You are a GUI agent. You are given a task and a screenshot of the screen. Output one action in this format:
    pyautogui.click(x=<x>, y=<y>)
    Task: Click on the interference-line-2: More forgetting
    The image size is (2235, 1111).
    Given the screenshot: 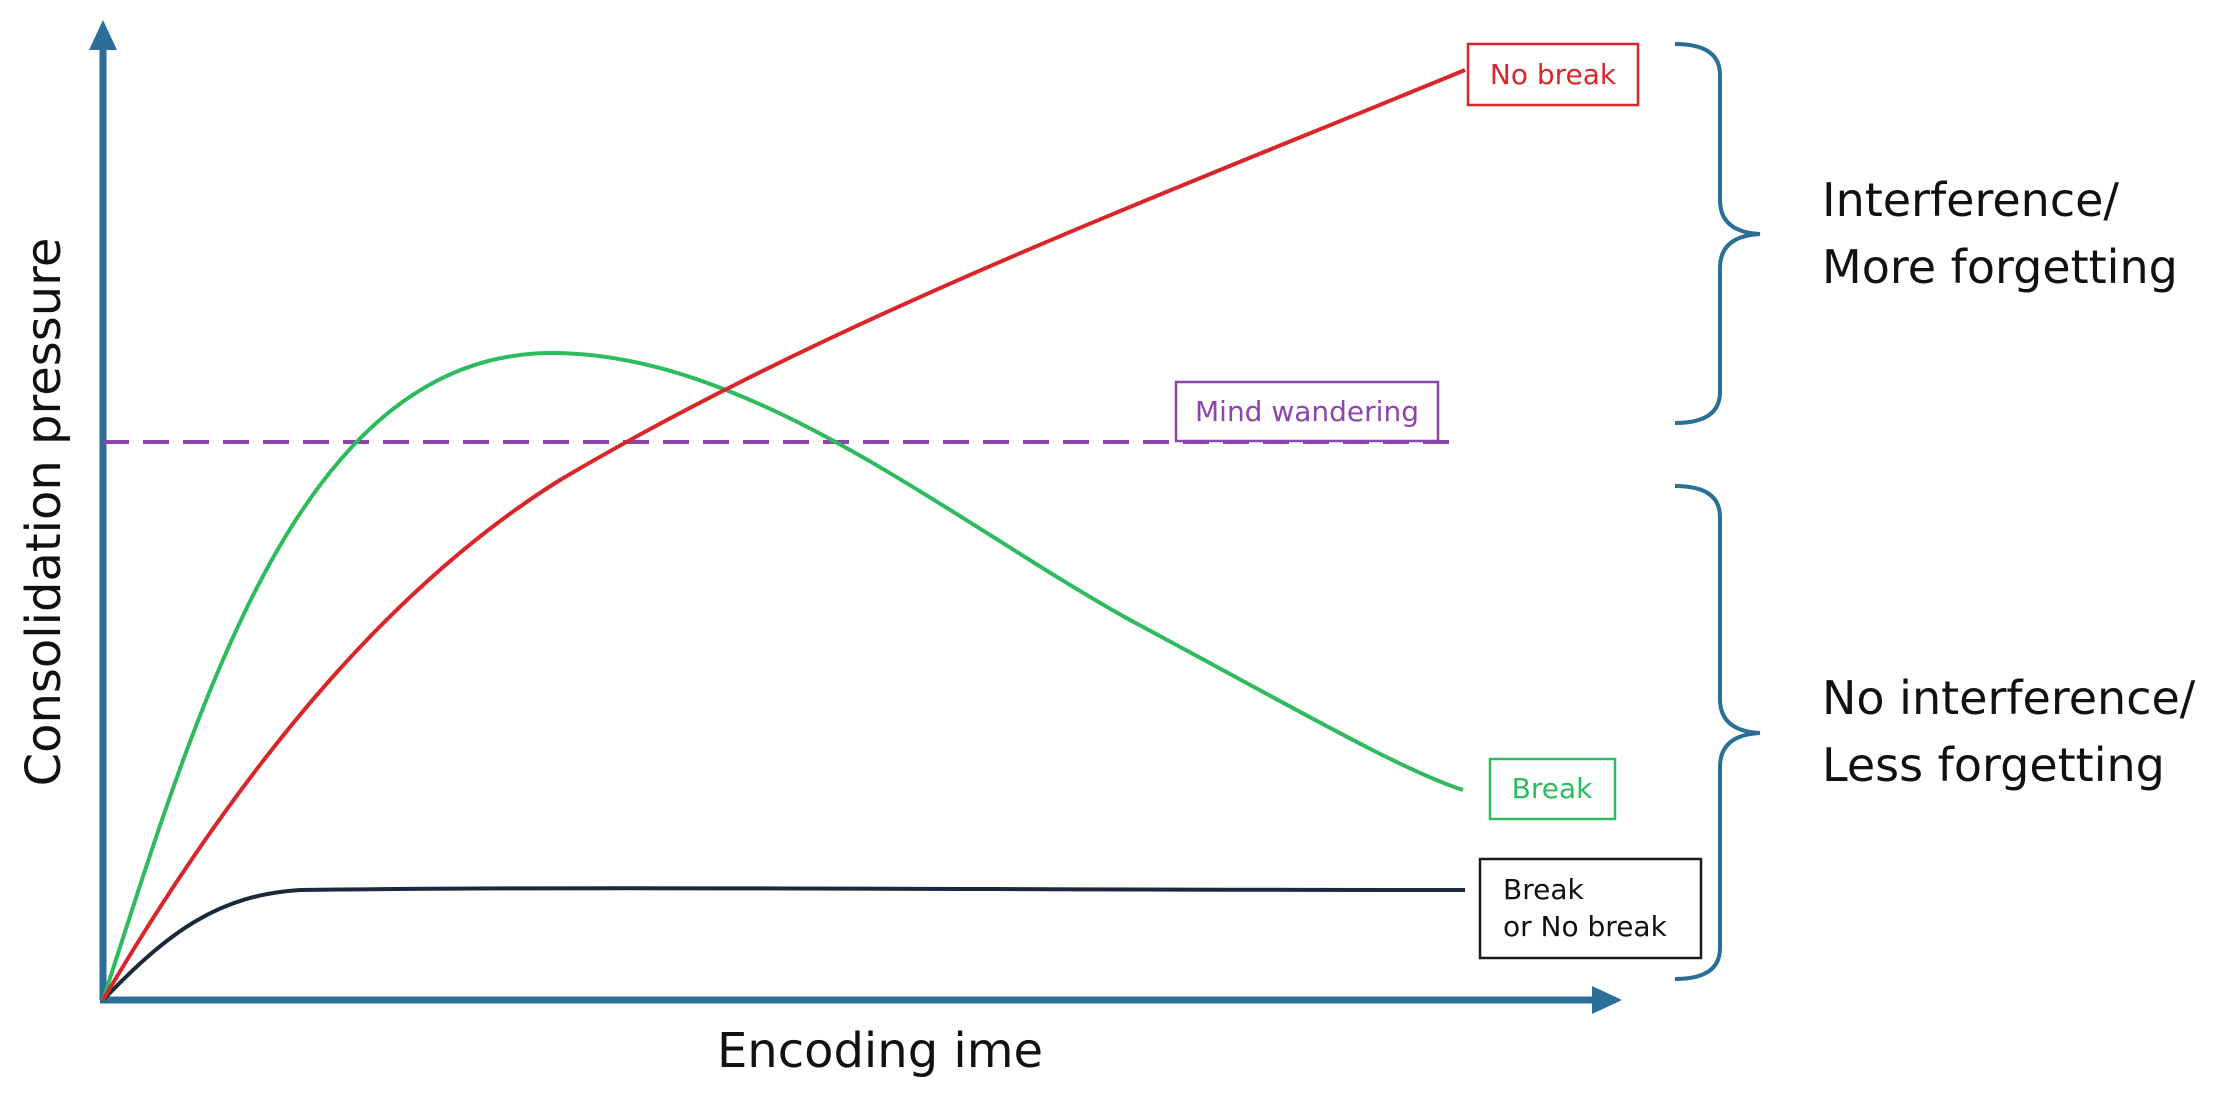 What is the action you would take?
    pyautogui.click(x=2000, y=267)
    